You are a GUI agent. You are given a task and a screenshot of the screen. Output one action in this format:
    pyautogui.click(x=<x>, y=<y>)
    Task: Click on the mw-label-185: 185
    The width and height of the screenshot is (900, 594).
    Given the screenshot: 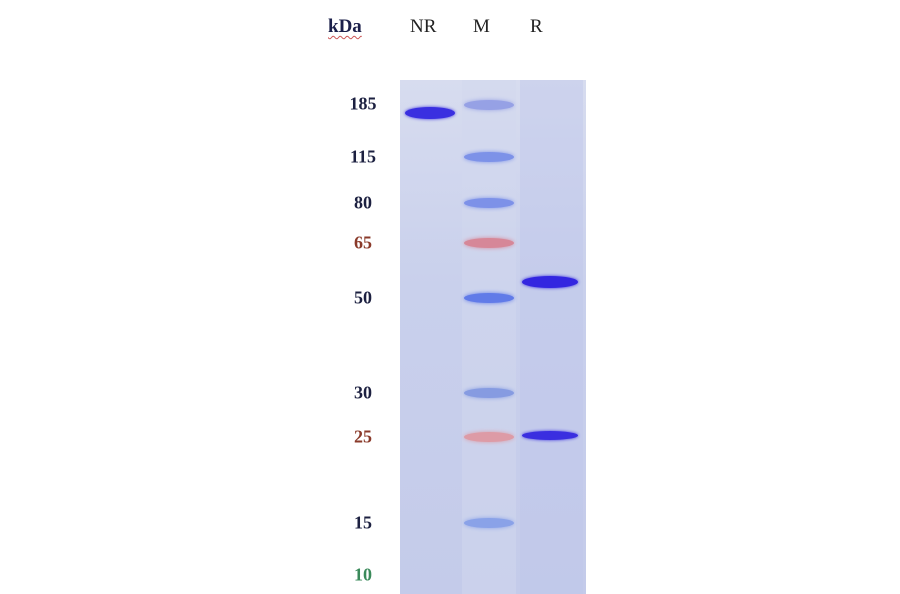 What is the action you would take?
    pyautogui.click(x=363, y=103)
    